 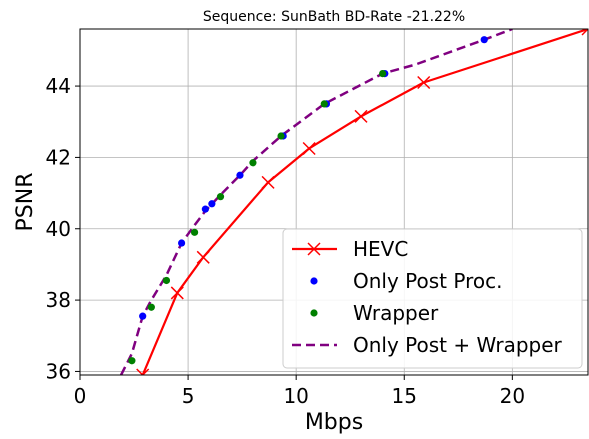 I want to click on chart-title: Sequence: SunBath BD-Rate -21.22%, so click(x=334, y=17).